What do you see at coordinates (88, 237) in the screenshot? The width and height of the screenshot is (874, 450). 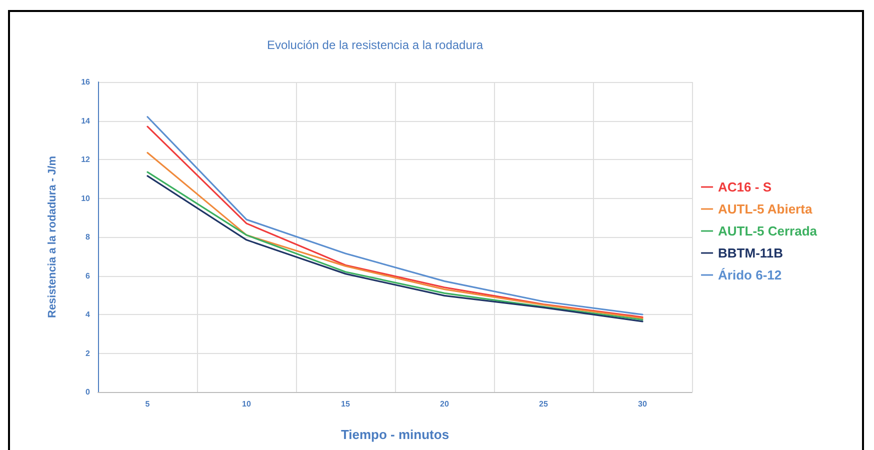 I see `y-tick-label: 8` at bounding box center [88, 237].